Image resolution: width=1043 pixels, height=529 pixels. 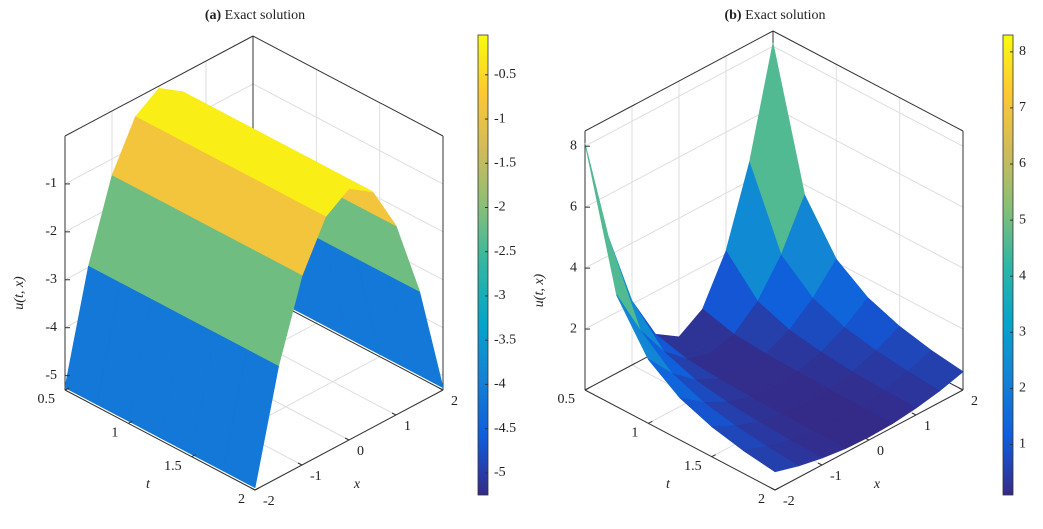 I want to click on colorbar-tick-label: -4, so click(x=500, y=384).